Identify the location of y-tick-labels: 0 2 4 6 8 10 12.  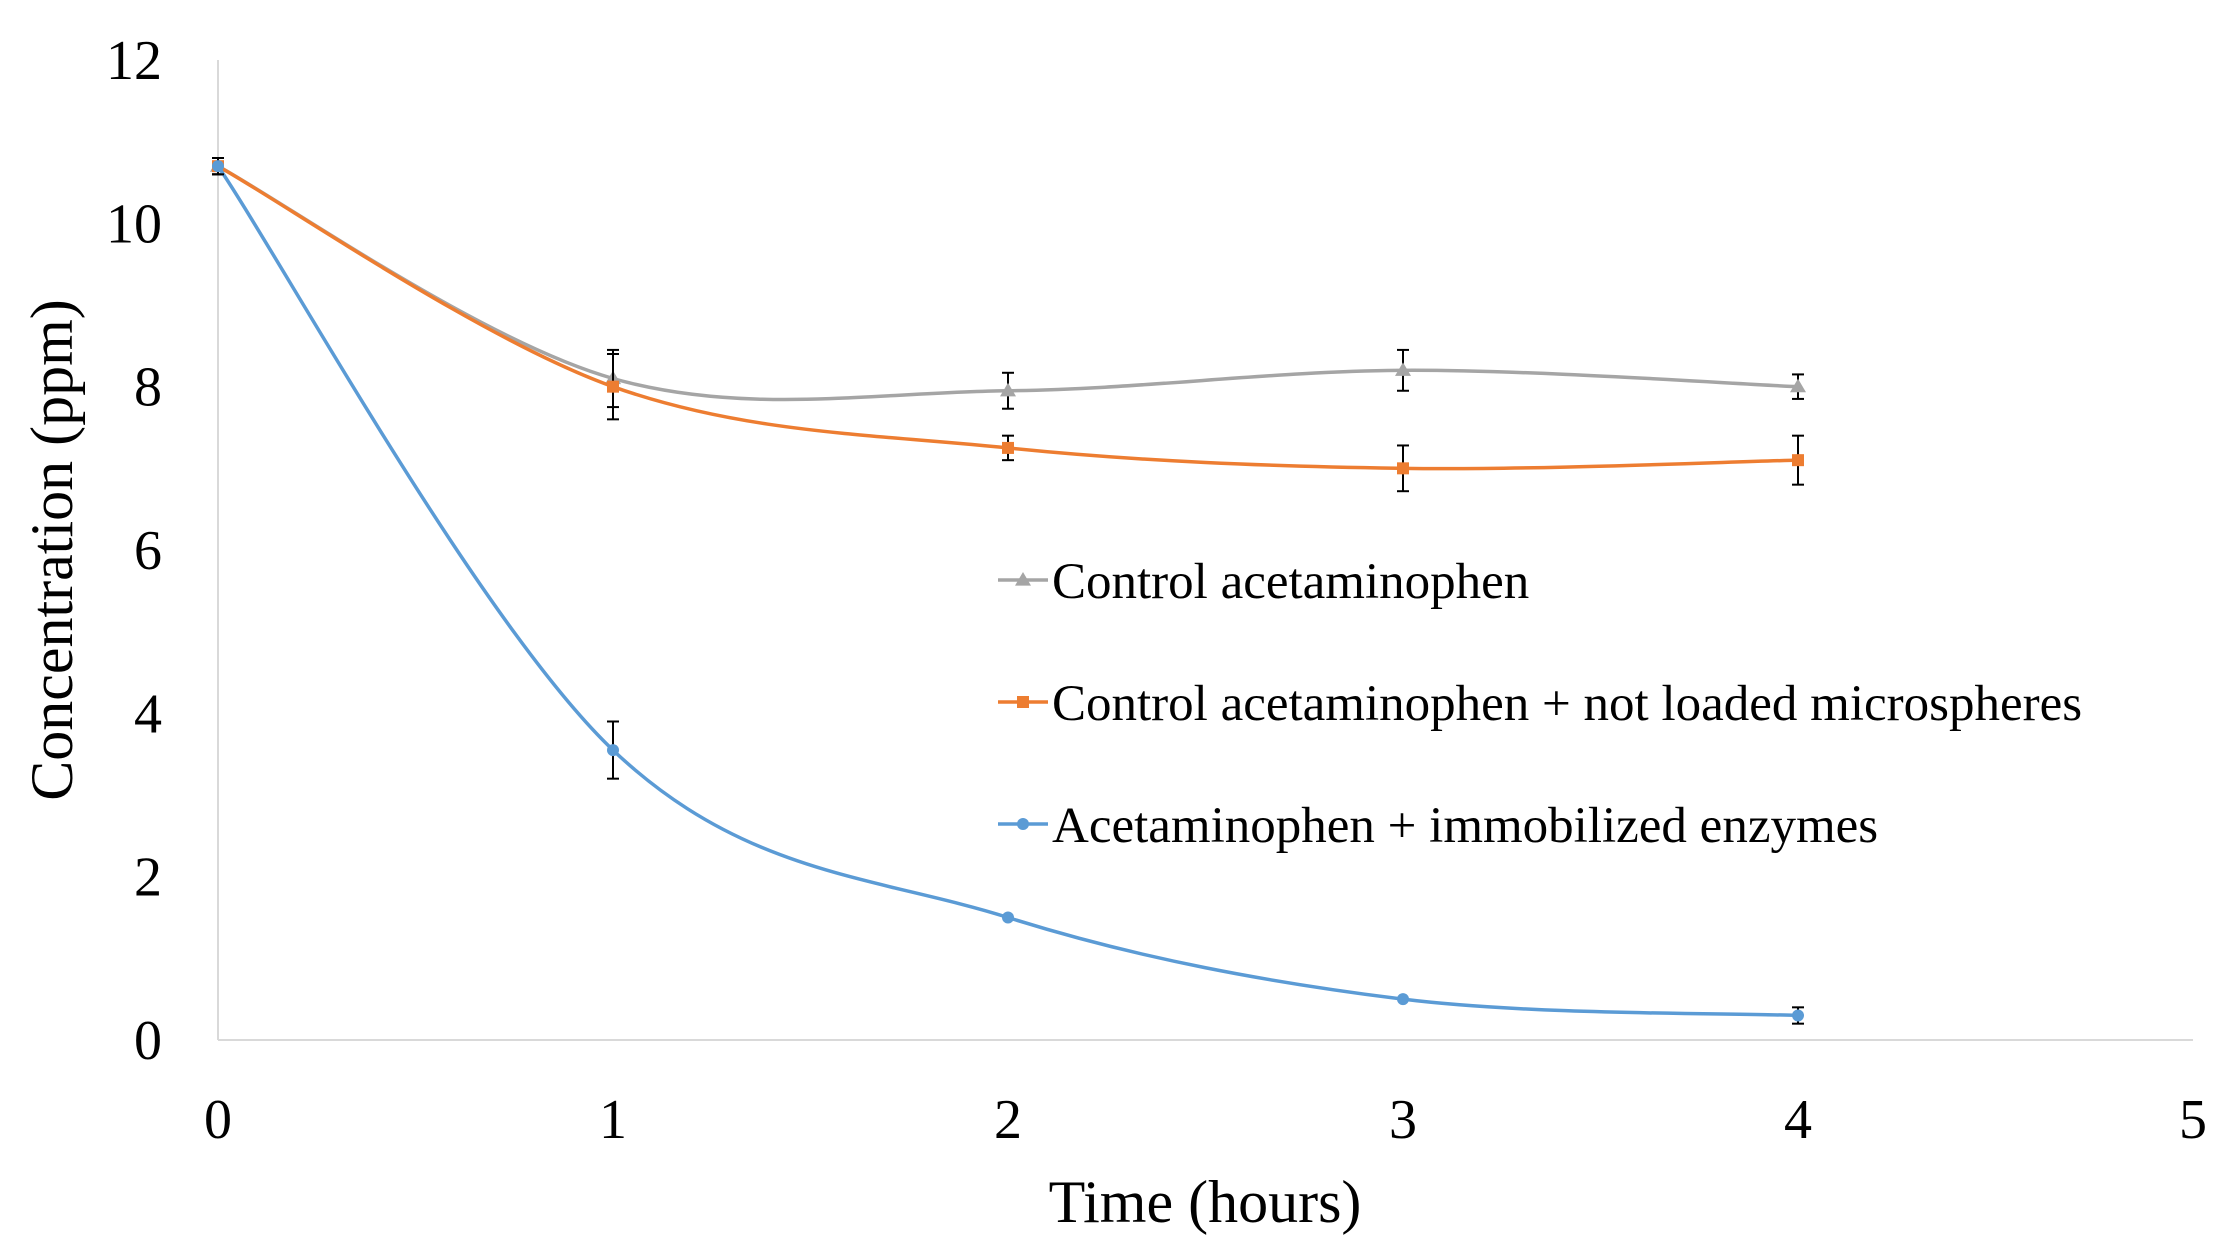
(134, 551).